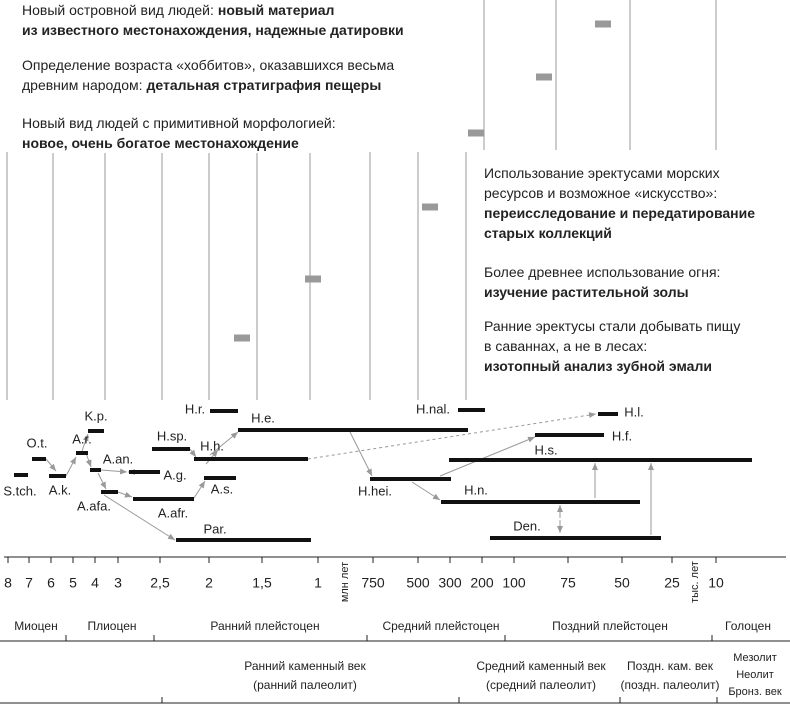 This screenshot has width=790, height=705. I want to click on finding-text: Использование эректусами морских, so click(602, 173).